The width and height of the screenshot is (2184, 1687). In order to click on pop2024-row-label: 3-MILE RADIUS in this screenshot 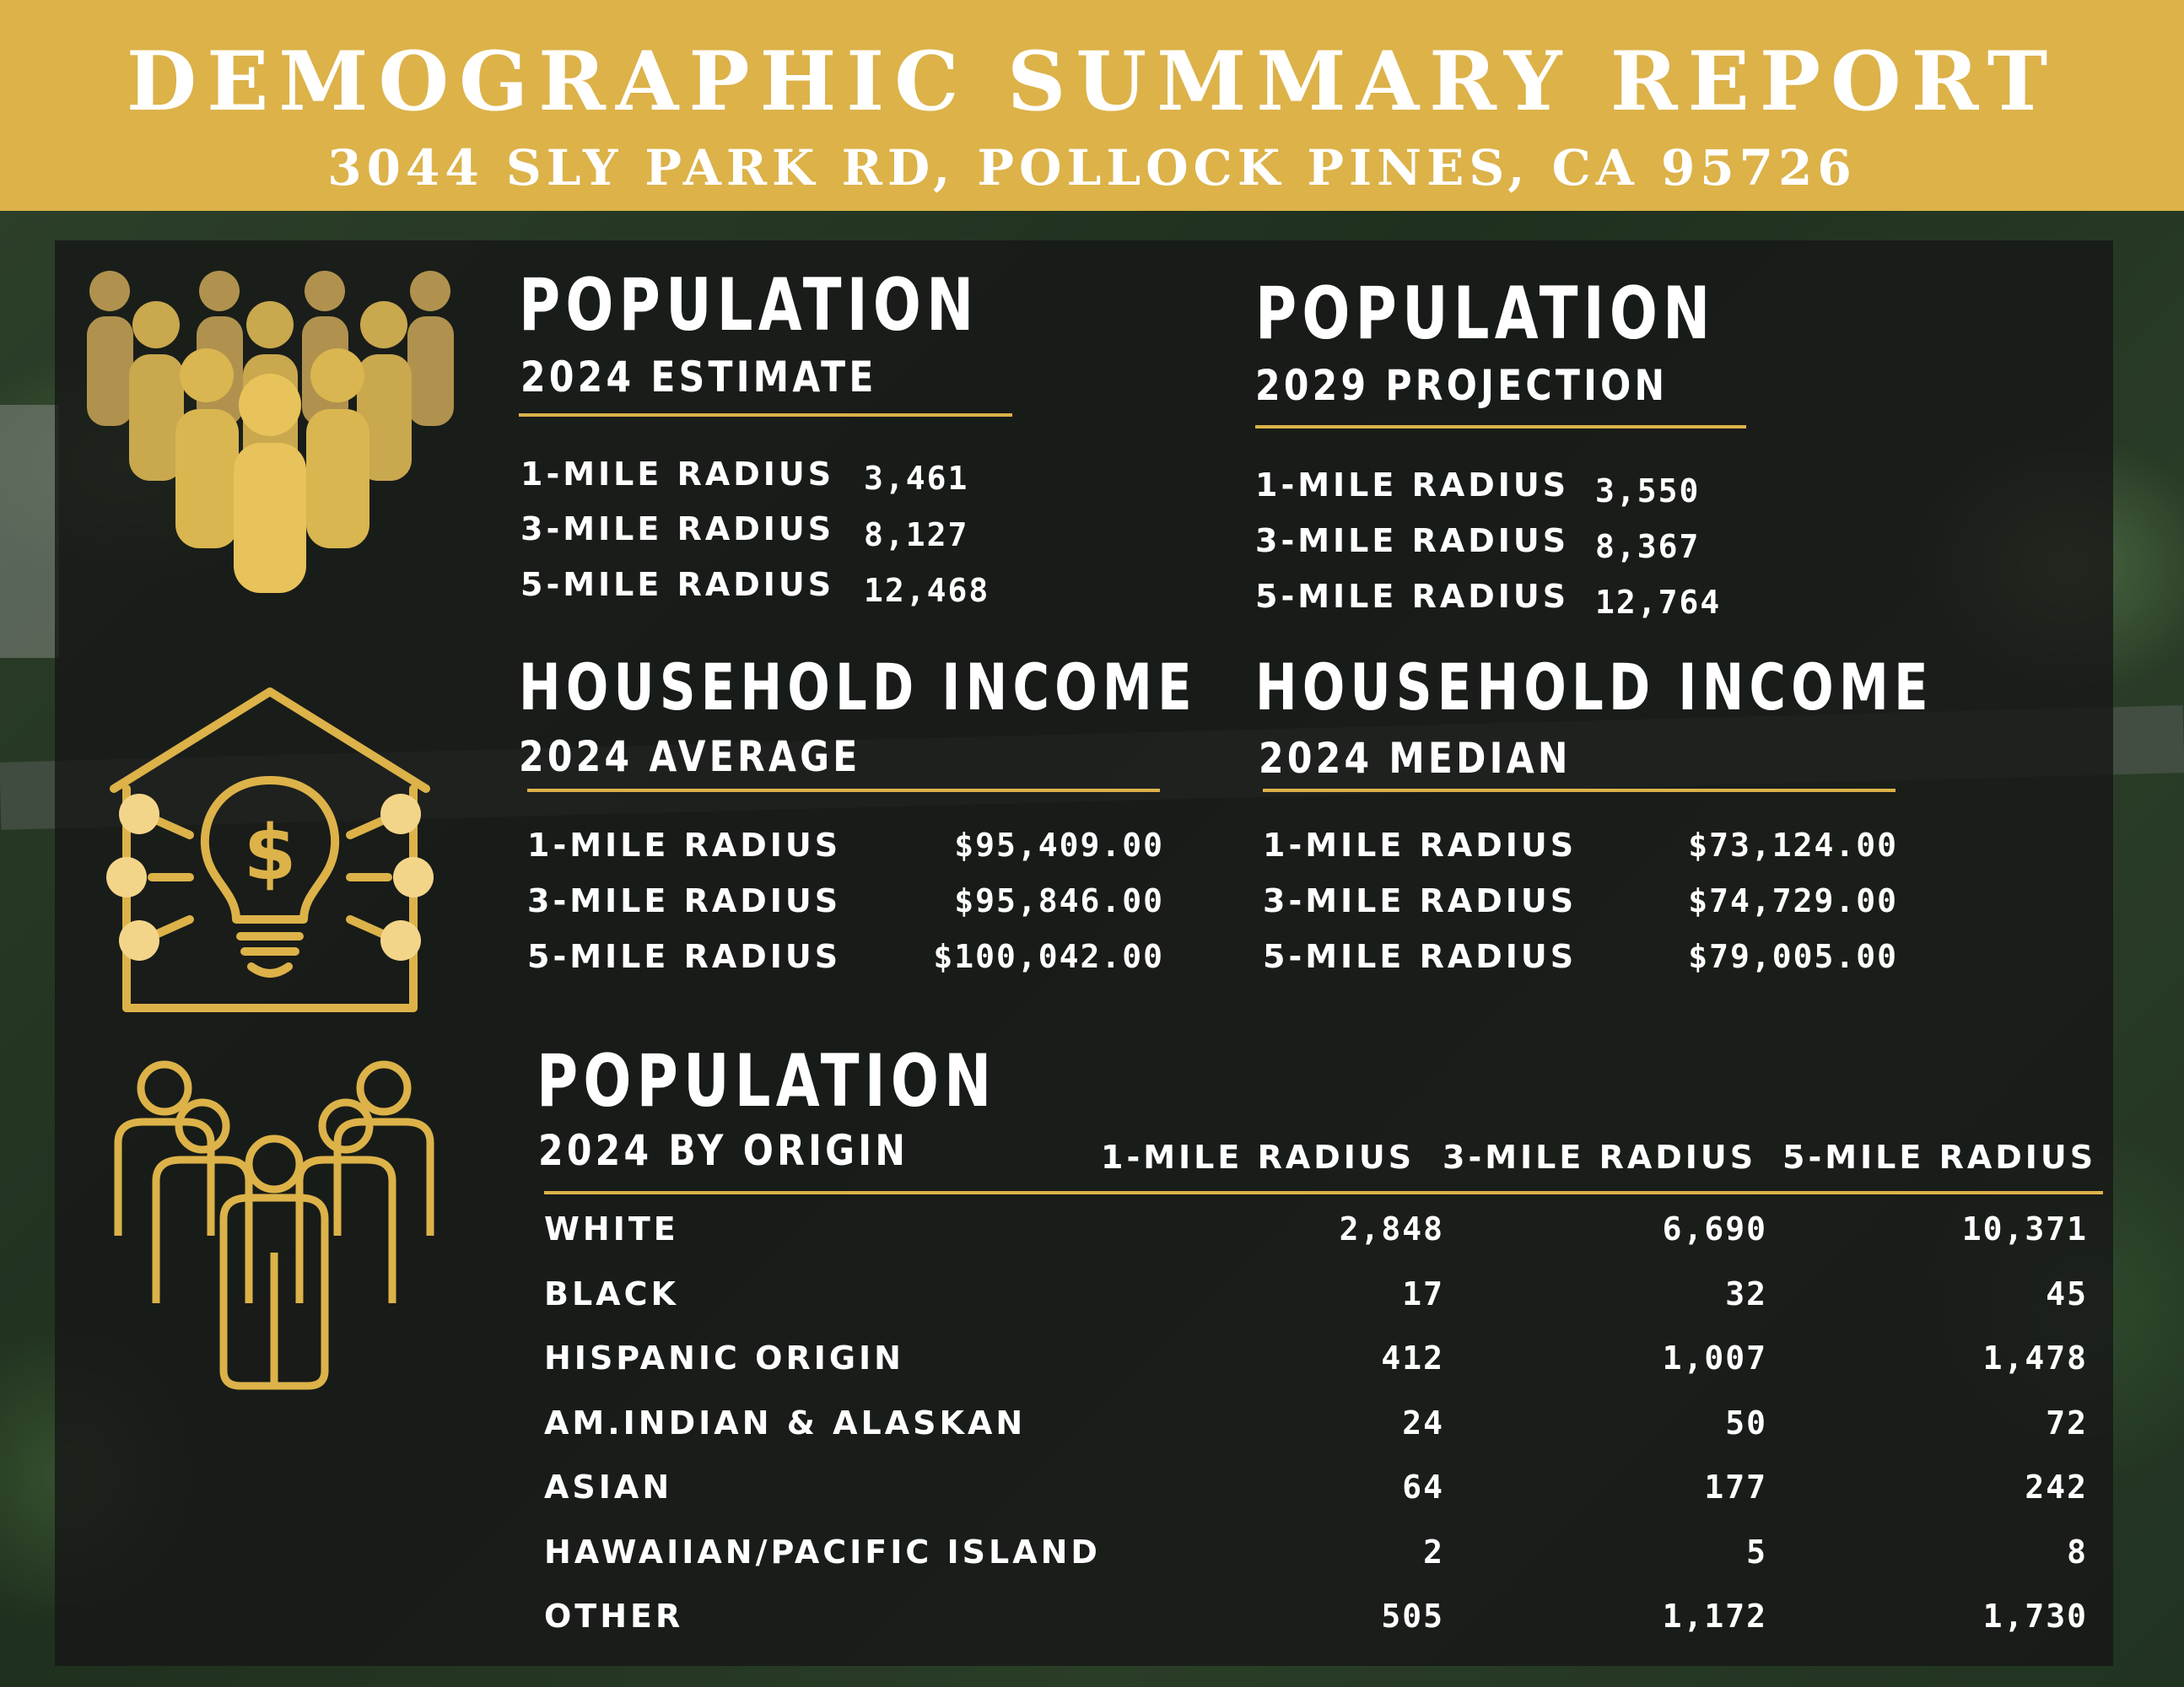, I will do `click(677, 528)`.